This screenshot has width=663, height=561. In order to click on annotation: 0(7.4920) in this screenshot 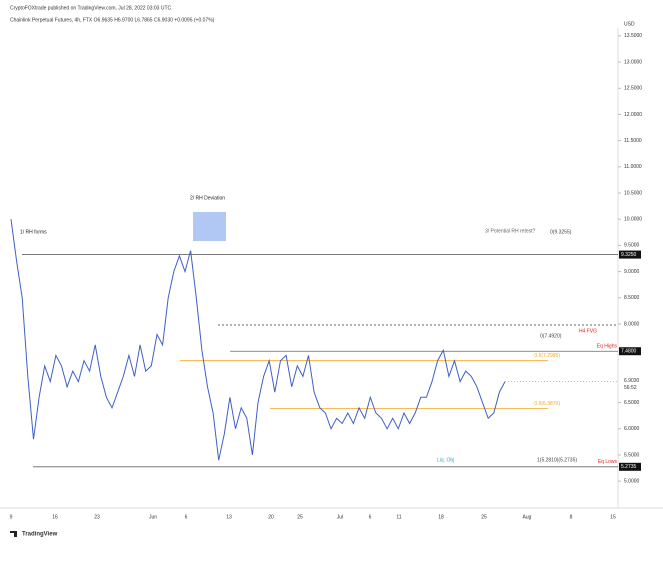, I will do `click(551, 336)`.